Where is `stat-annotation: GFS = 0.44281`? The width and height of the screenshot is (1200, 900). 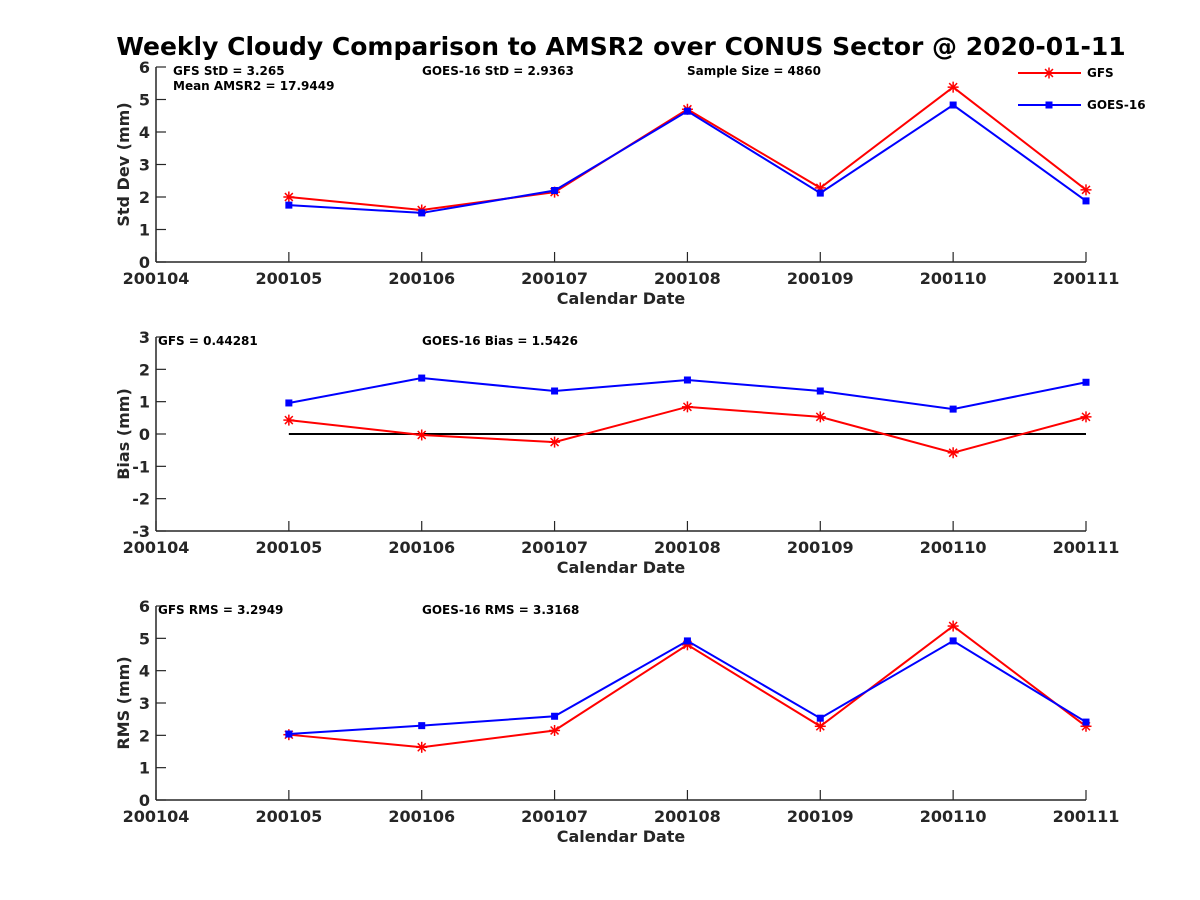 stat-annotation: GFS = 0.44281 is located at coordinates (208, 341).